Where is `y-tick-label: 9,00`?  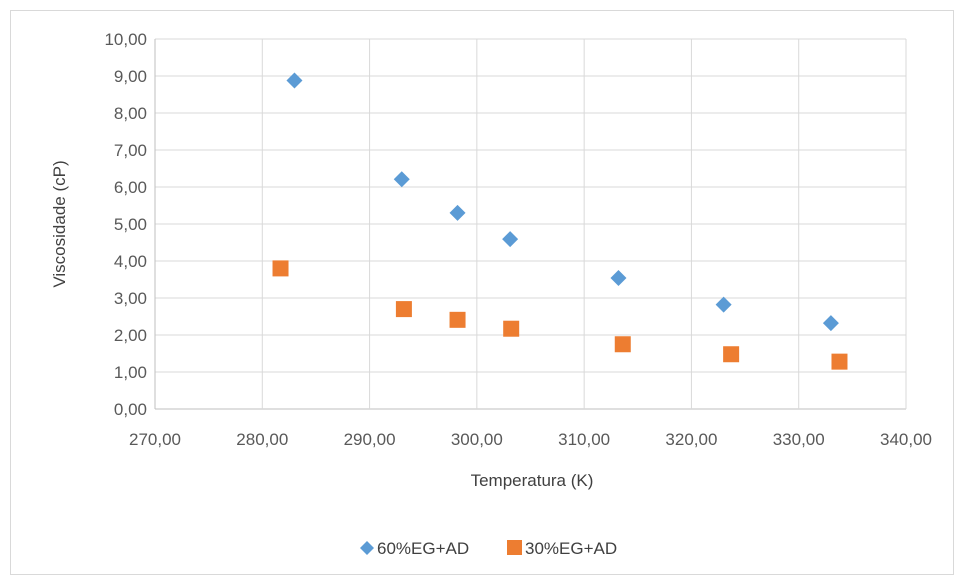
y-tick-label: 9,00 is located at coordinates (130, 76).